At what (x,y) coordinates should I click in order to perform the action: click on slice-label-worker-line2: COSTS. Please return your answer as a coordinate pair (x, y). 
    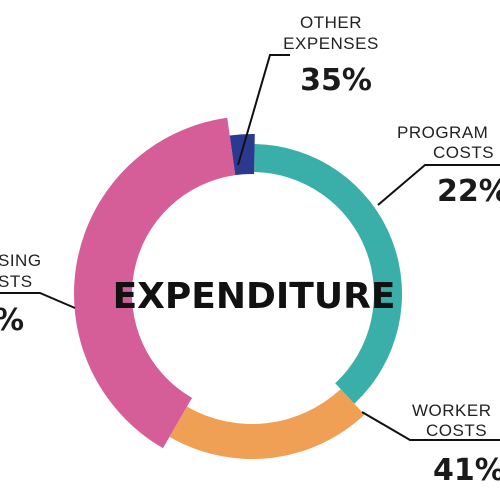
    Looking at the image, I should click on (456, 430).